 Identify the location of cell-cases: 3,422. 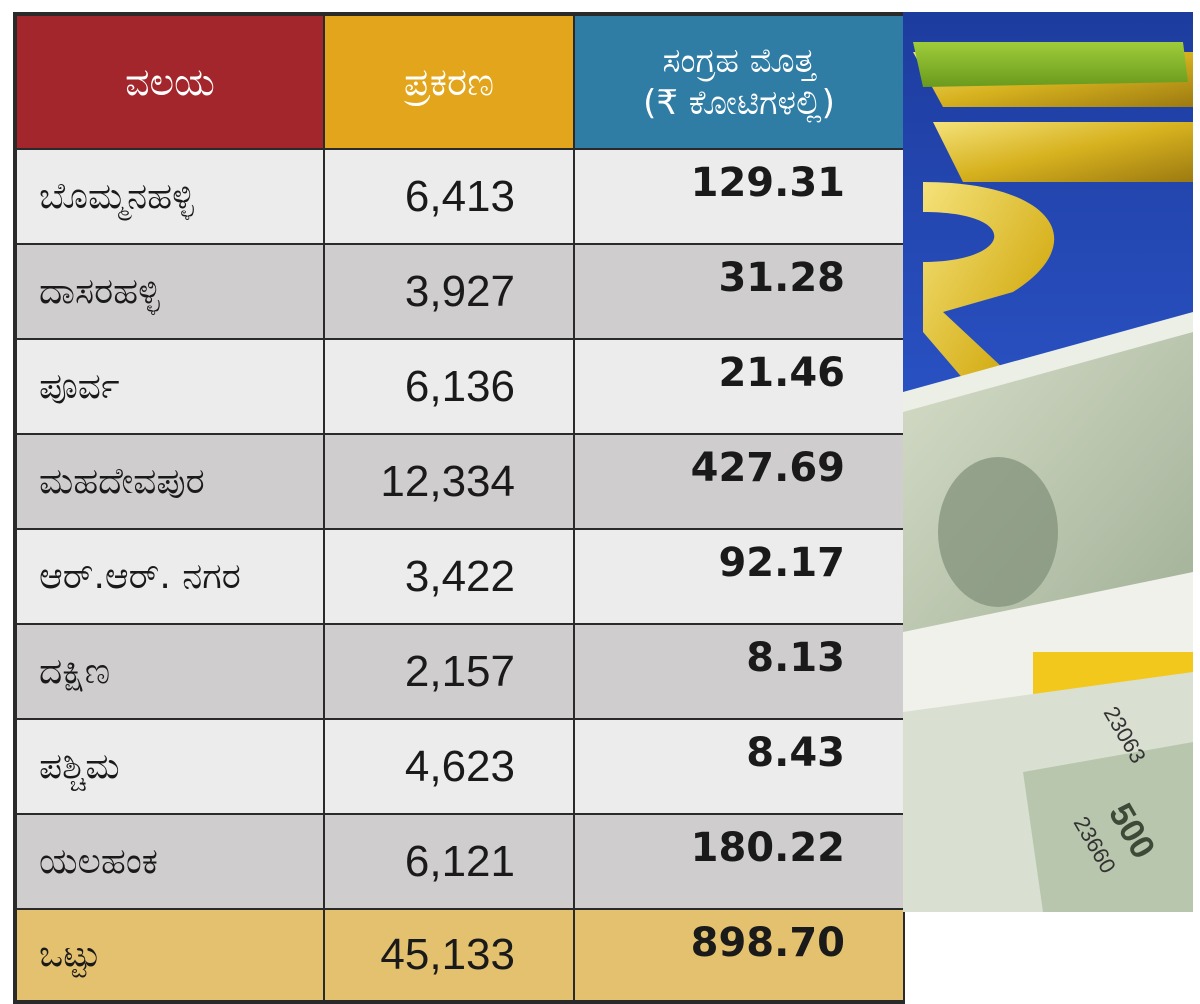
(449, 576).